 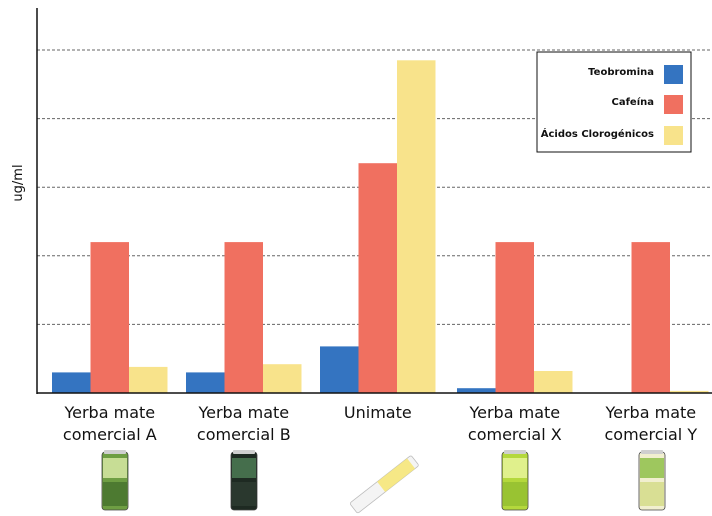 I want to click on legend-label-0: Teobromina, so click(x=621, y=72).